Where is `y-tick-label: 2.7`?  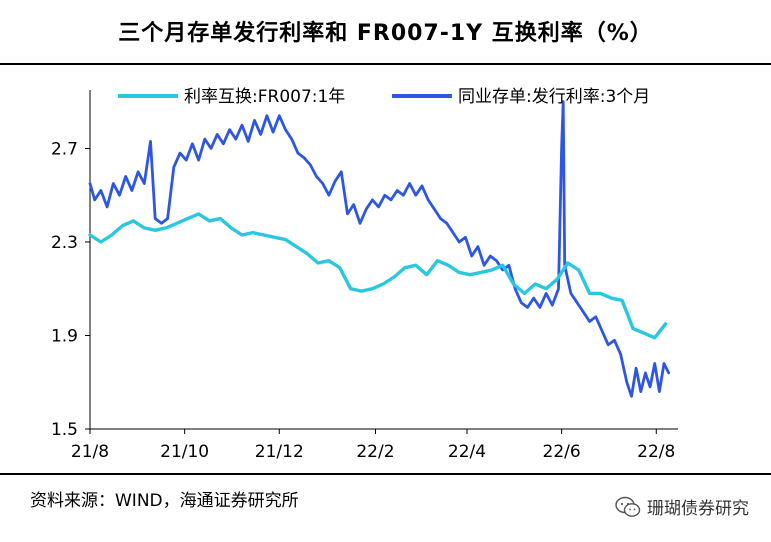
y-tick-label: 2.7 is located at coordinates (64, 149).